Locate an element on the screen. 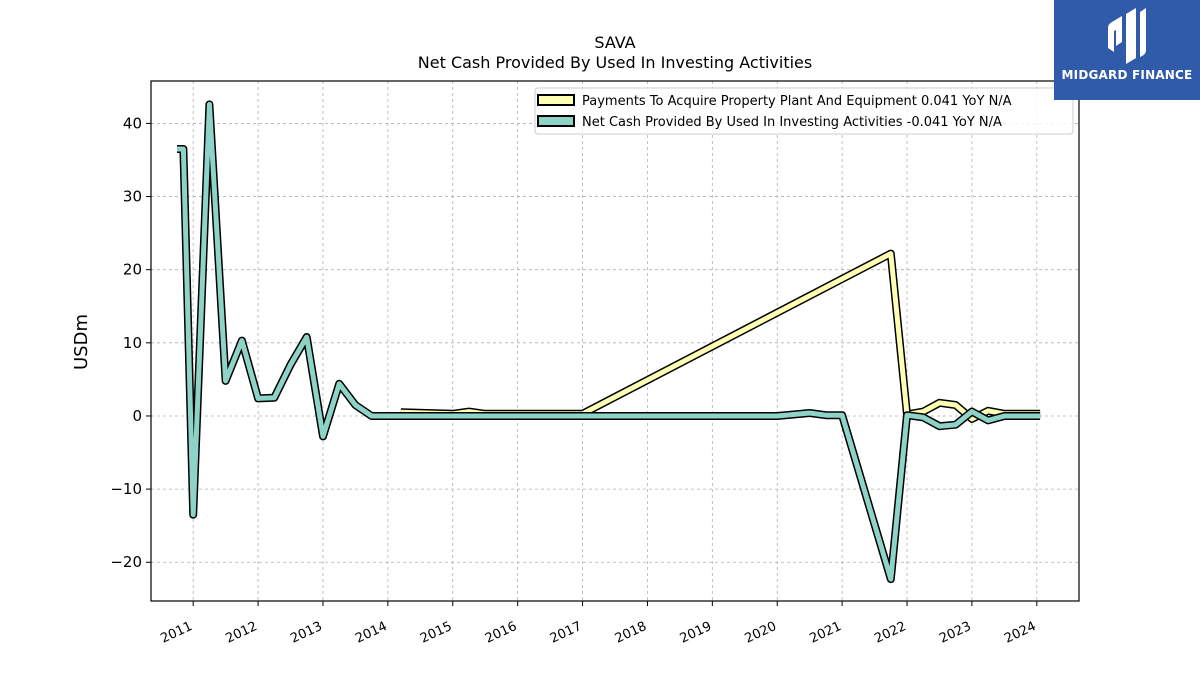 This screenshot has width=1200, height=675. x-tick-label: 2018 is located at coordinates (631, 633).